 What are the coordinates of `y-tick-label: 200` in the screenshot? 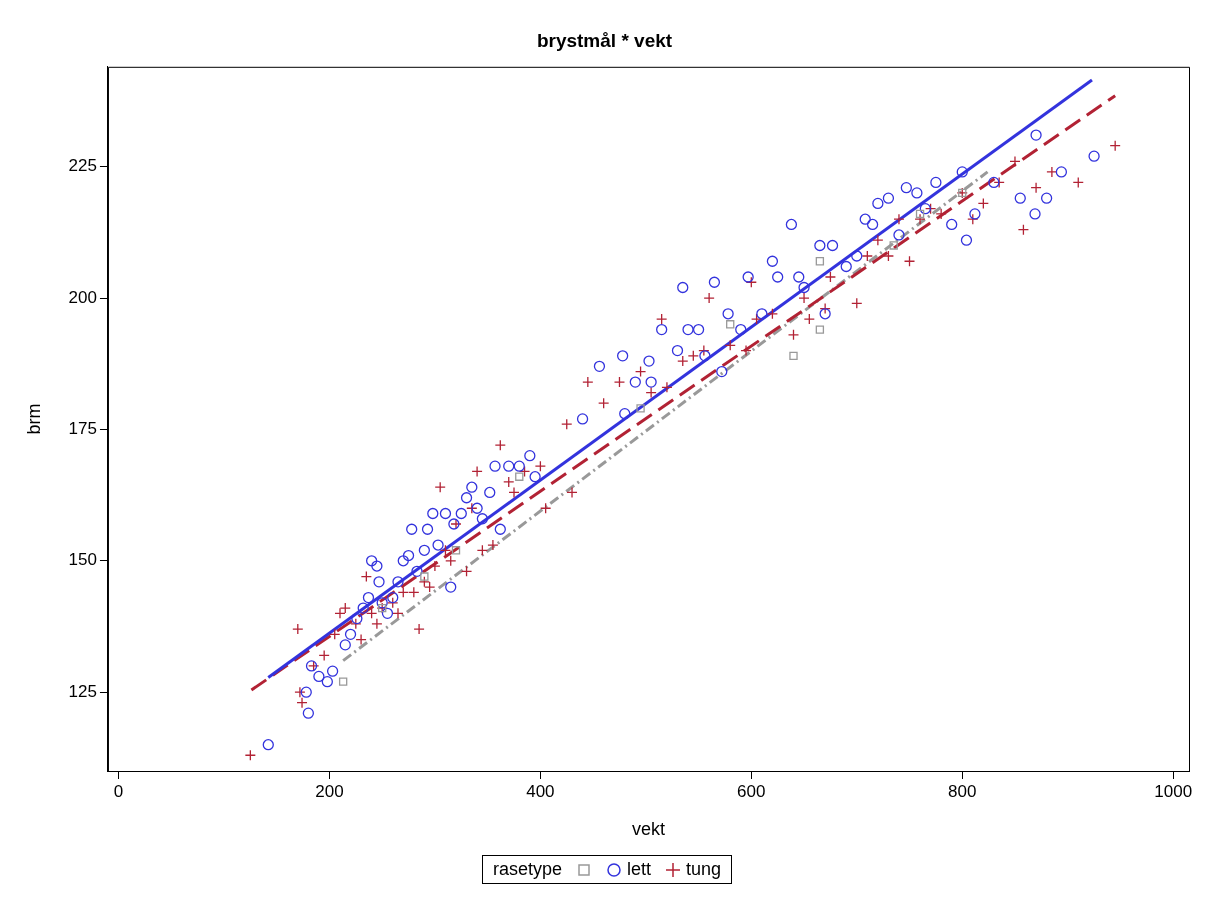 It's located at (82, 297).